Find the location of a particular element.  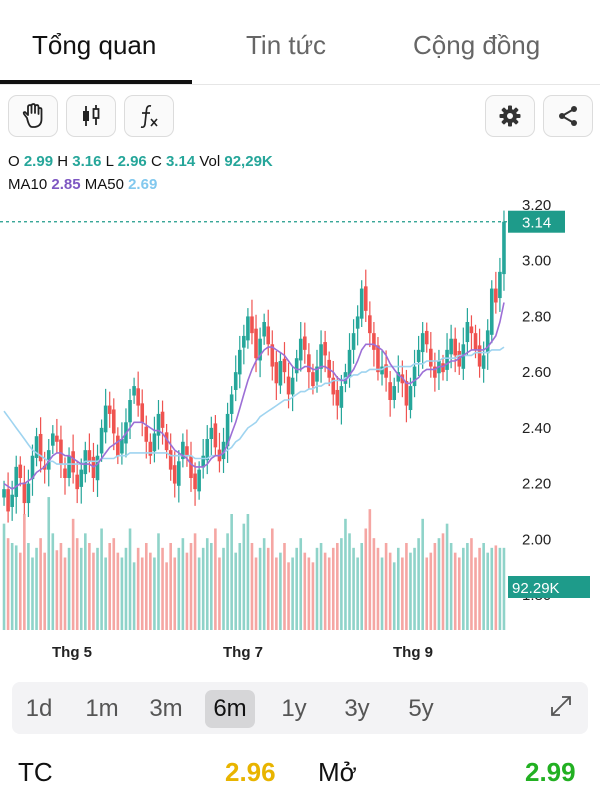

open-price-value: 2.99 is located at coordinates (550, 772).